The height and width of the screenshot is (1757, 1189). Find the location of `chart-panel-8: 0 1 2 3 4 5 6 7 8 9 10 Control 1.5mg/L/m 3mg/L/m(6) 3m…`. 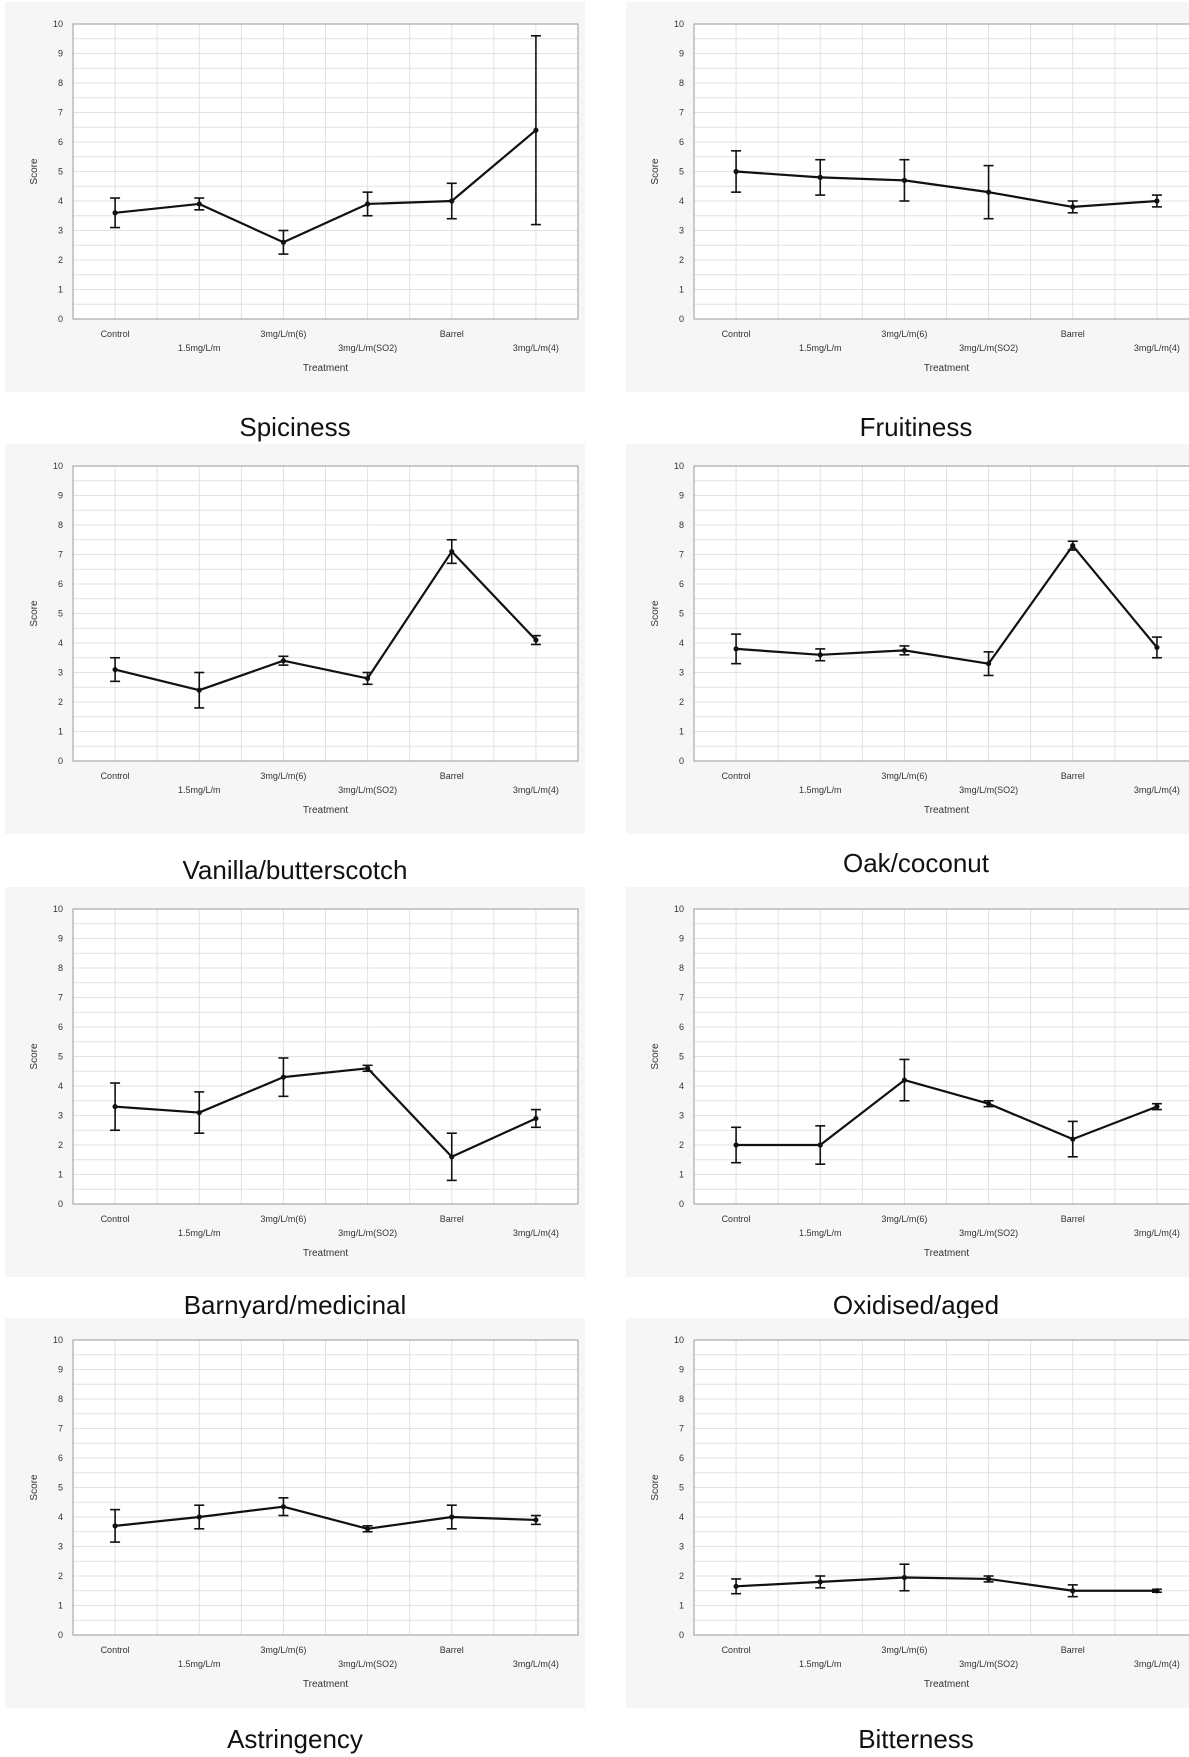

chart-panel-8: 0 1 2 3 4 5 6 7 8 9 10 Control 1.5mg/L/m 3mg/L/m(6) 3m… is located at coordinates (907, 1513).